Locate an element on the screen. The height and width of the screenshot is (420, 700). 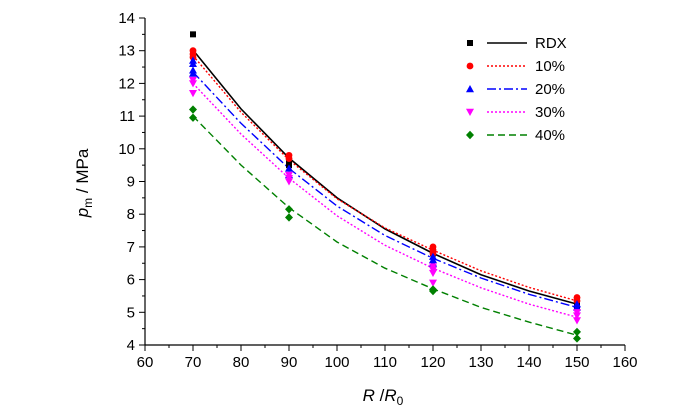
x-tick-label: 130 is located at coordinates (480, 362).